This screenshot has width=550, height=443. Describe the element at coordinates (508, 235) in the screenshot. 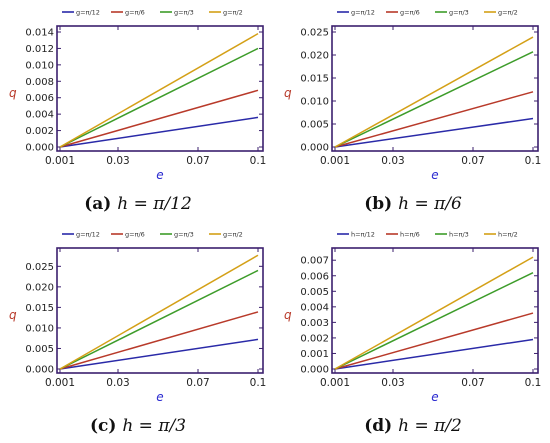

I see `legend-label: h=π/2` at that location.